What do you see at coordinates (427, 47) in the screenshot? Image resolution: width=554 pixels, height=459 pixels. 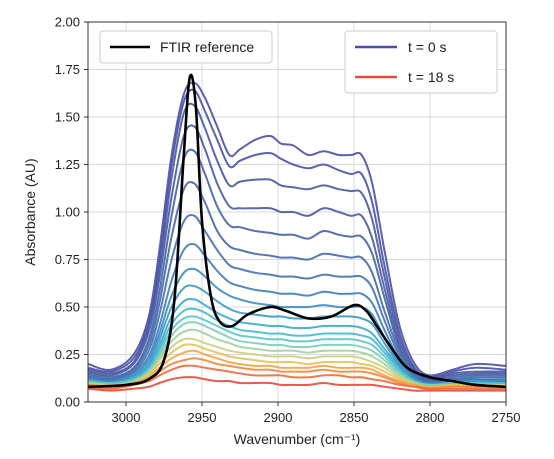 I see `legend-time-label: t = 0 s` at bounding box center [427, 47].